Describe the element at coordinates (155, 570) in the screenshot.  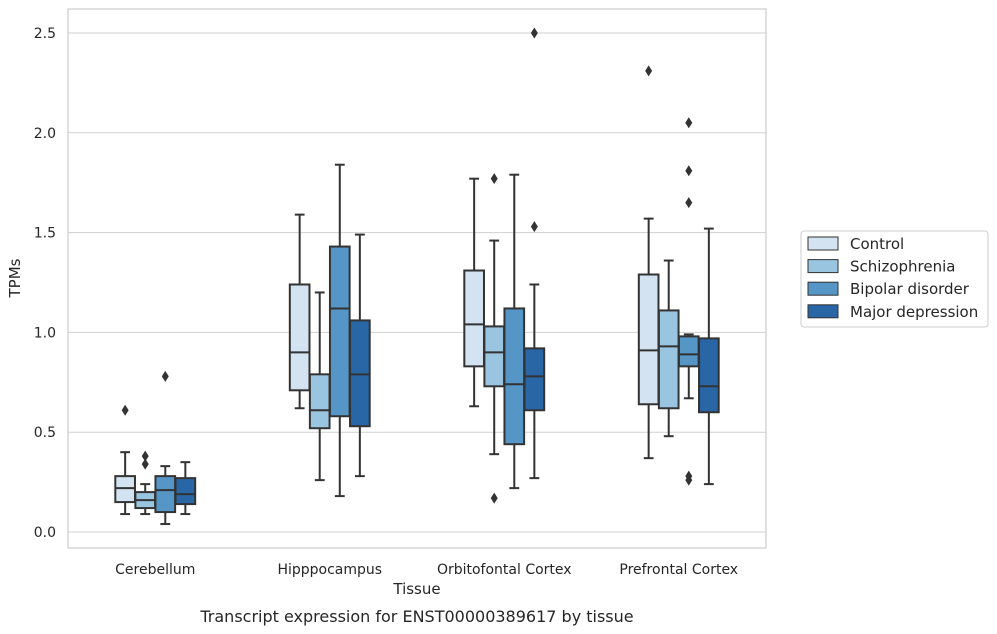
I see `x-tick-label: Cerebellum` at that location.